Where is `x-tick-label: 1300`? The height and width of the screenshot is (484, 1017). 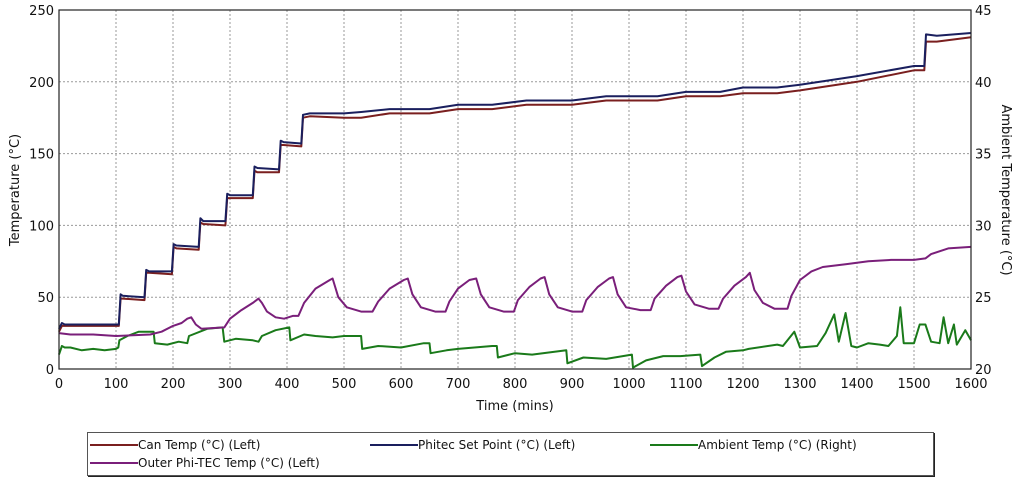
x-tick-label: 1300 is located at coordinates (799, 384).